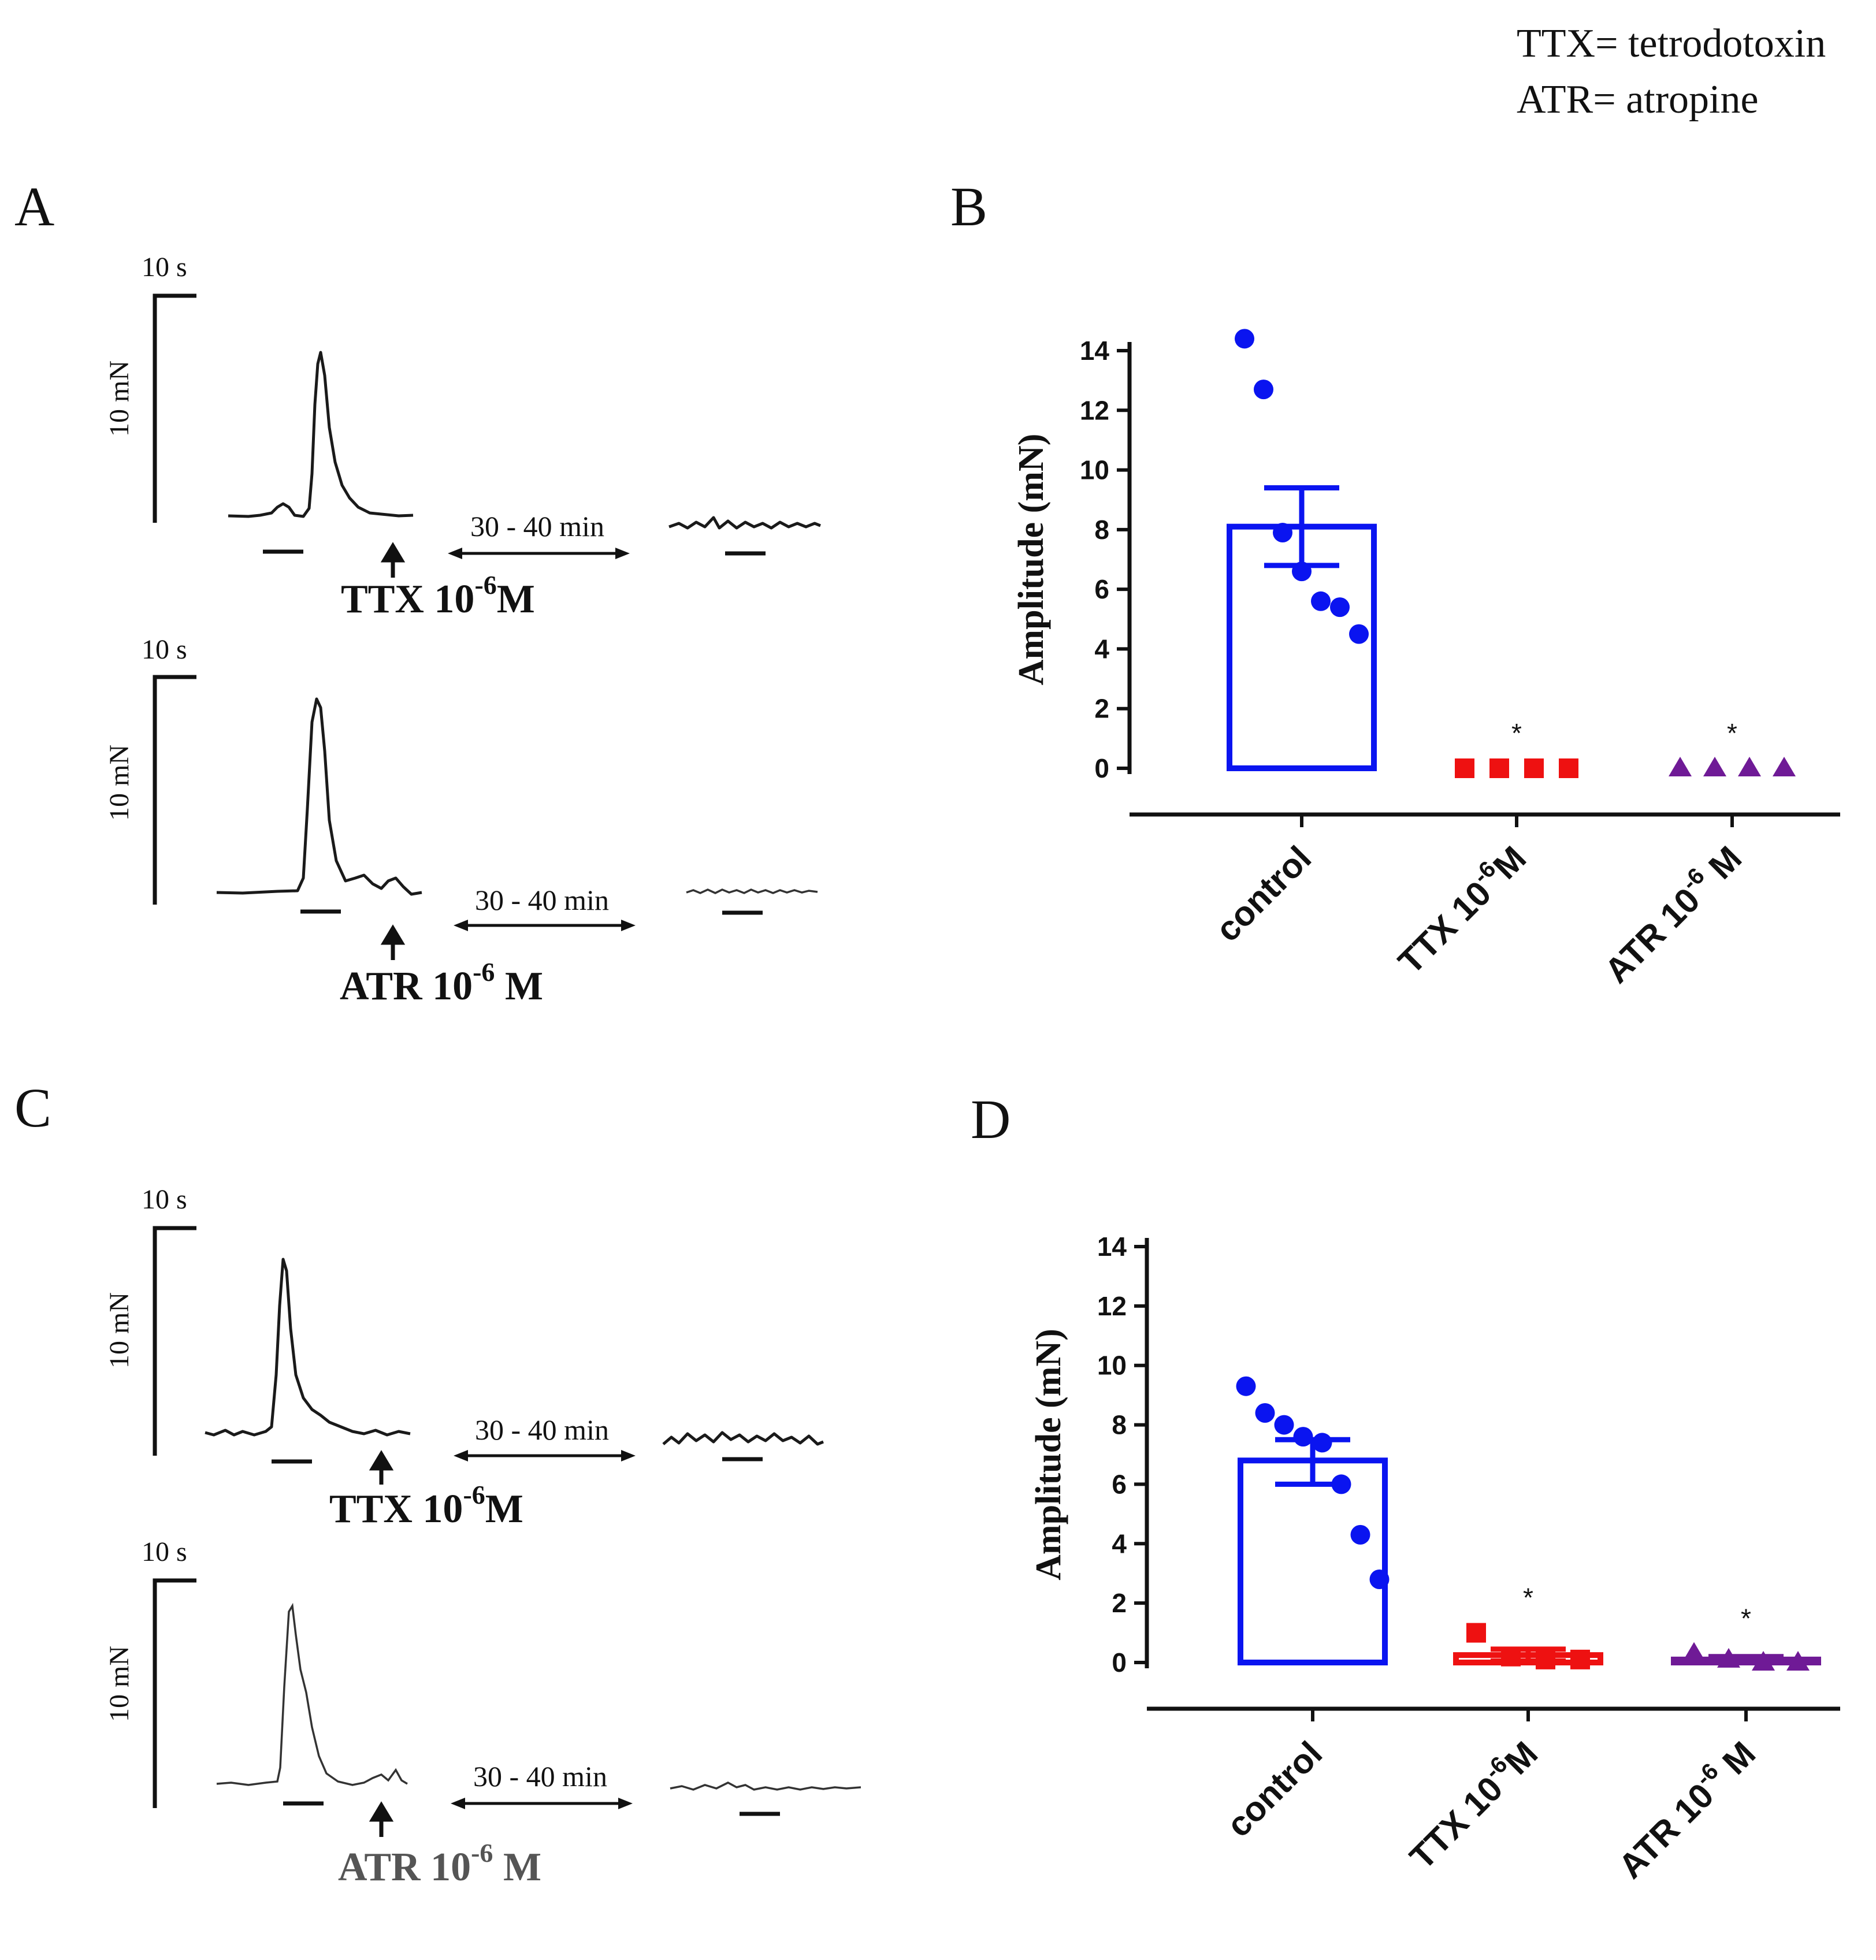  Describe the element at coordinates (464, 1357) in the screenshot. I see `panel-c-ttx-recording: 10 s 10 mN TTX 10-6M 30 - 40 min` at that location.